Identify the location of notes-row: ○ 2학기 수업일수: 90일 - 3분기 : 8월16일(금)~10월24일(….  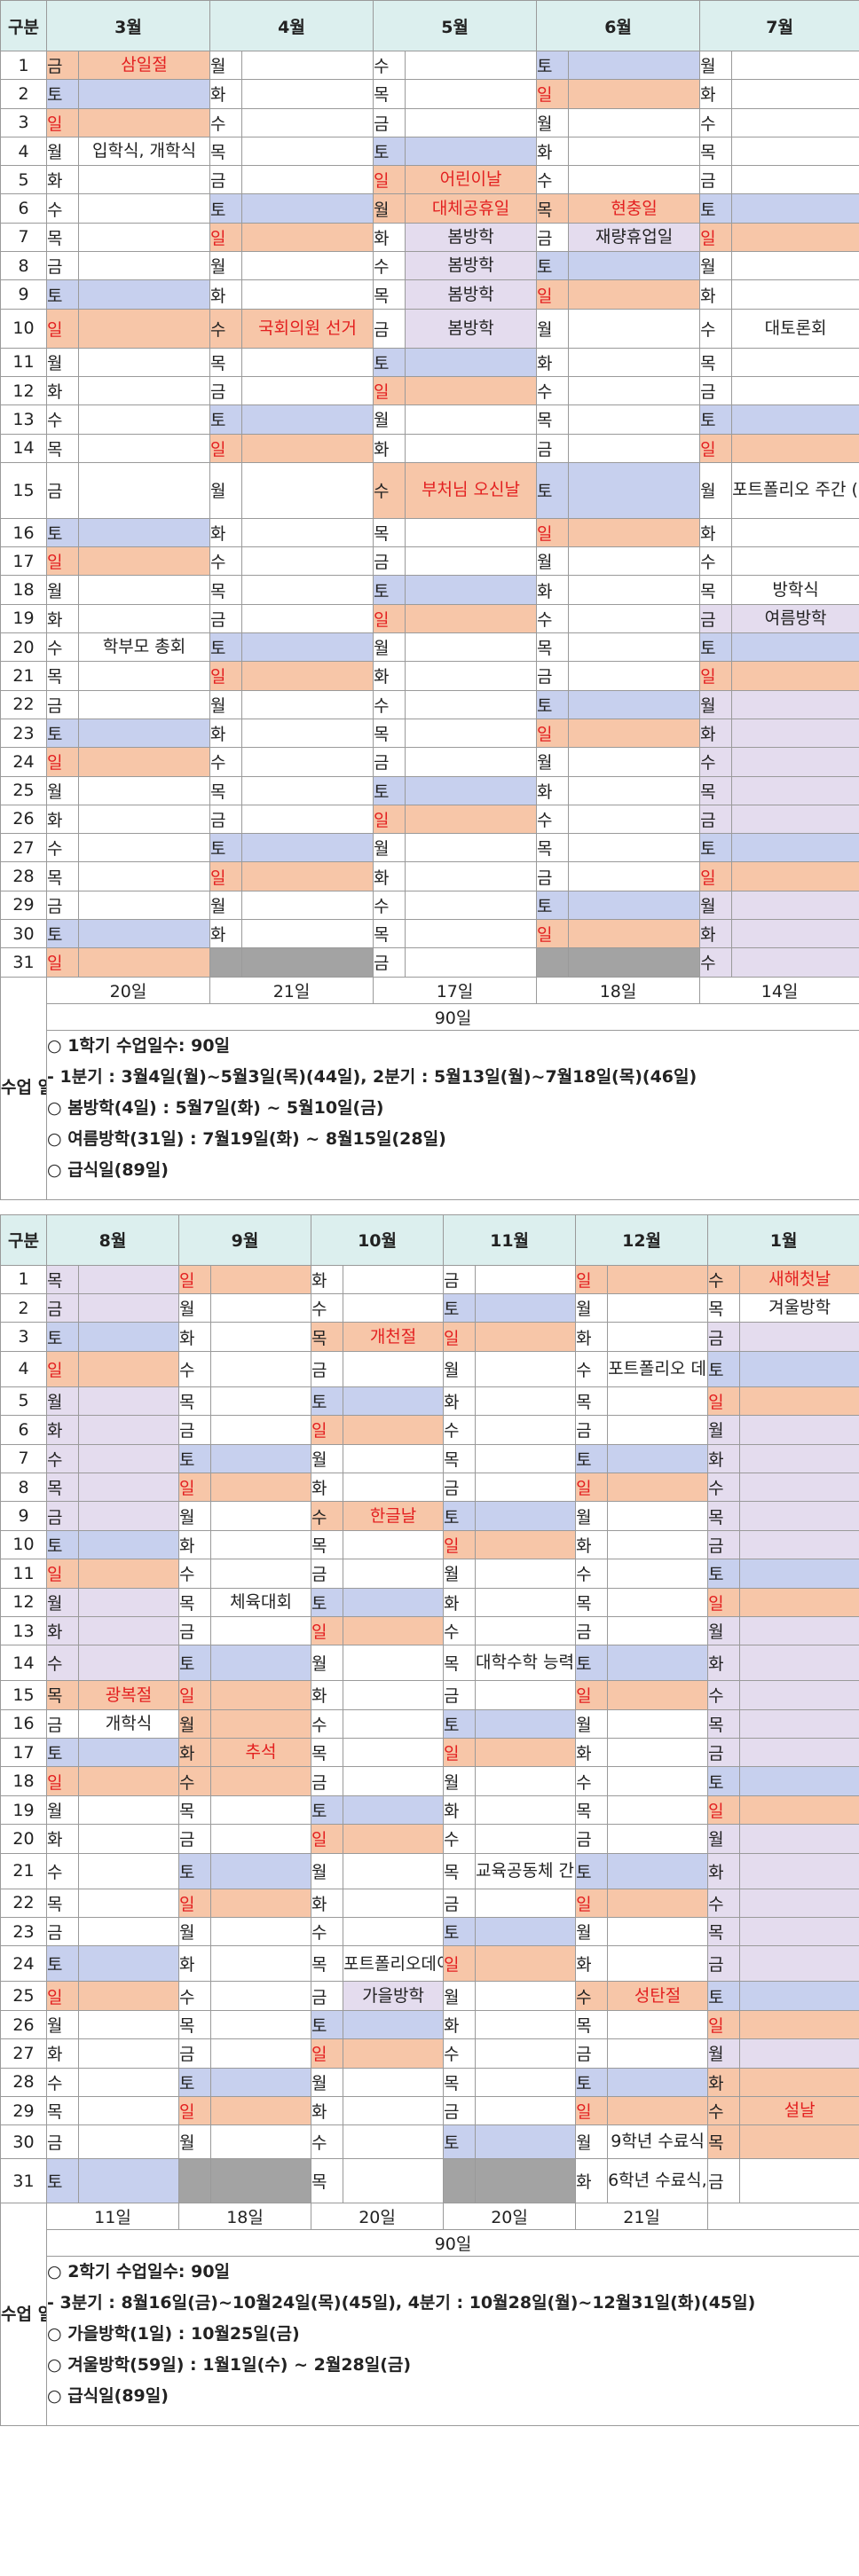
(430, 2341).